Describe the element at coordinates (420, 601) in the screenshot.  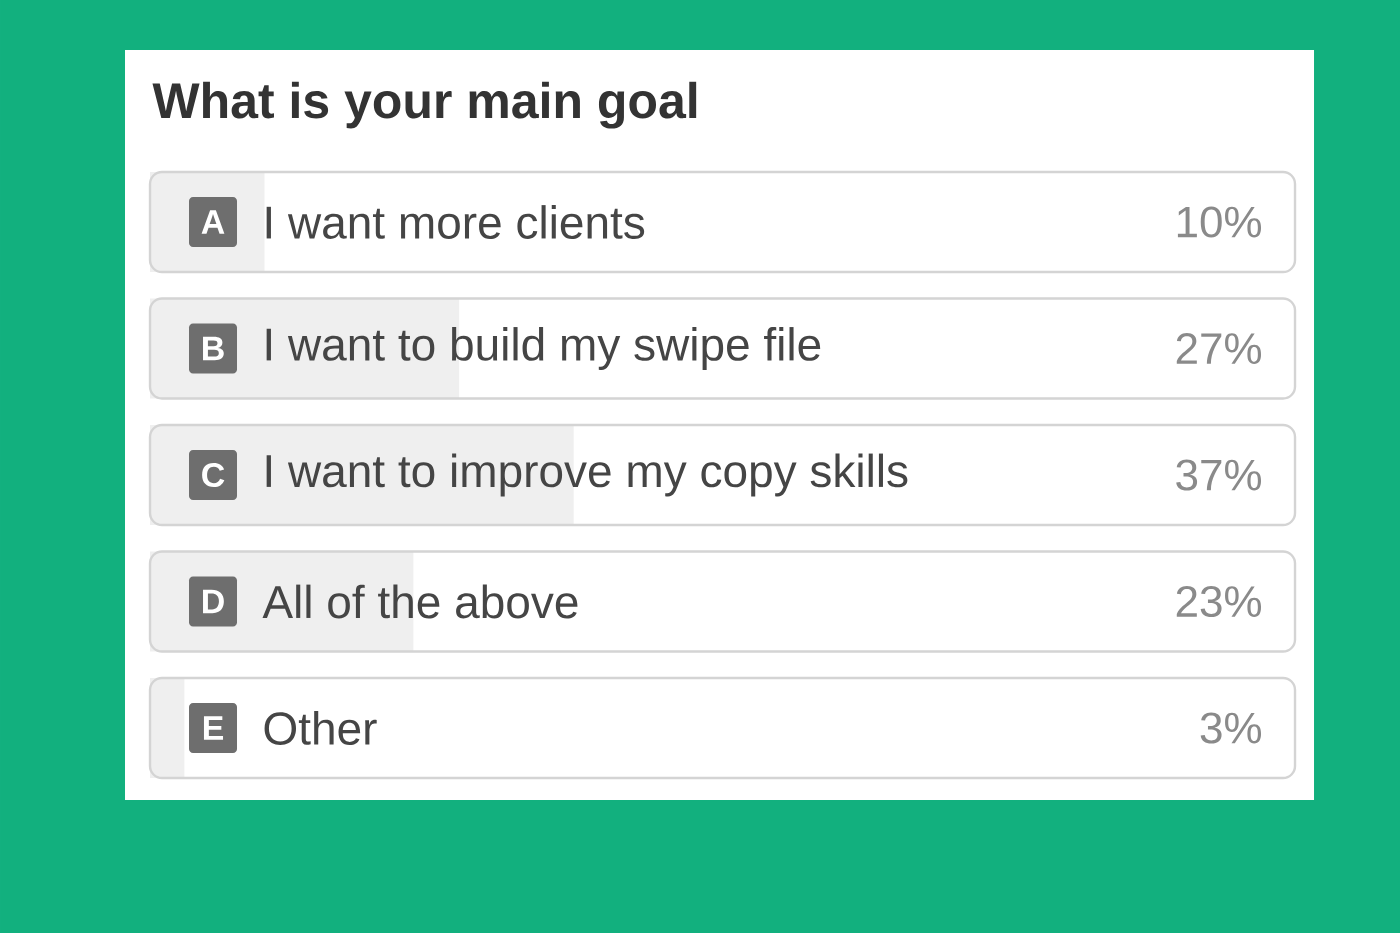
I see `y-tick-label: All of the above` at that location.